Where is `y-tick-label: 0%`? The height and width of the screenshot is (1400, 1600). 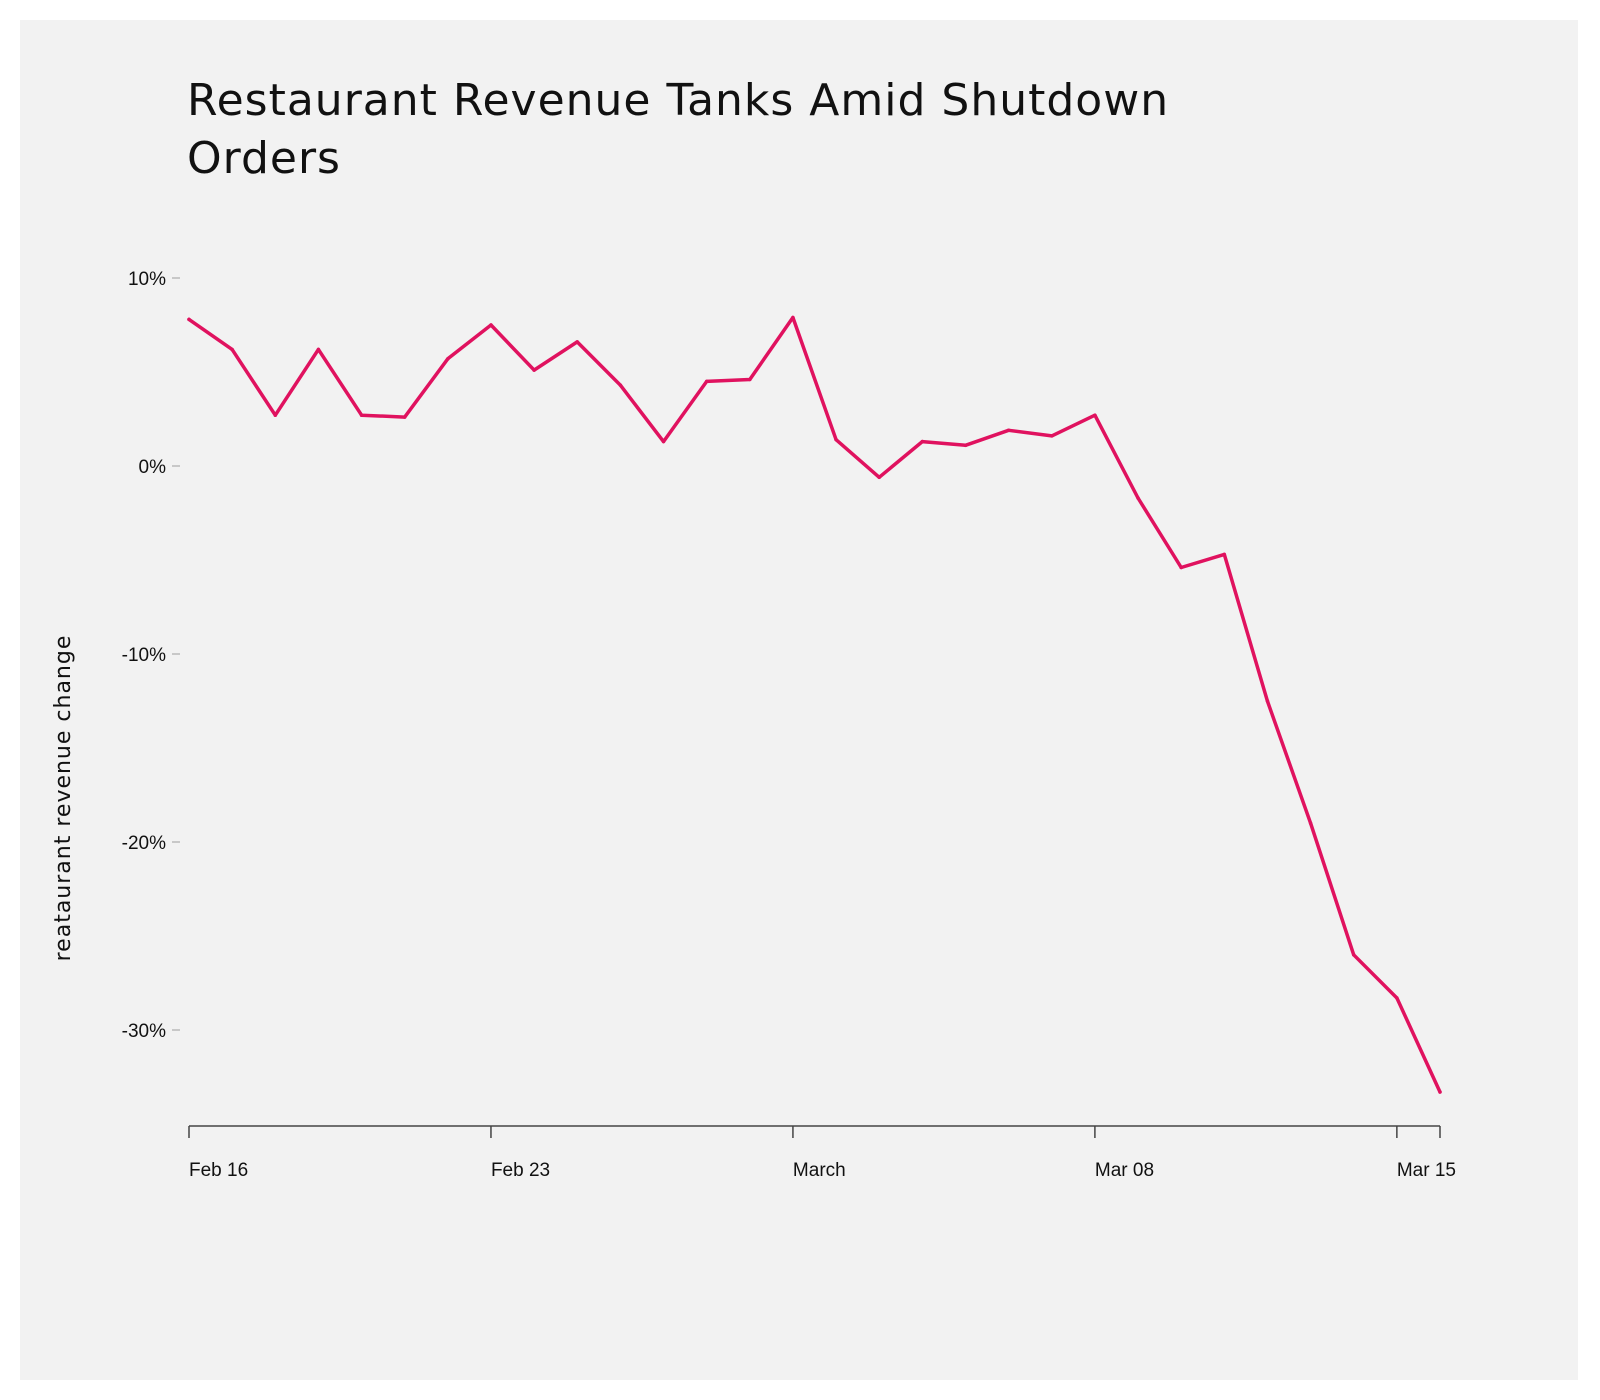 y-tick-label: 0% is located at coordinates (153, 467).